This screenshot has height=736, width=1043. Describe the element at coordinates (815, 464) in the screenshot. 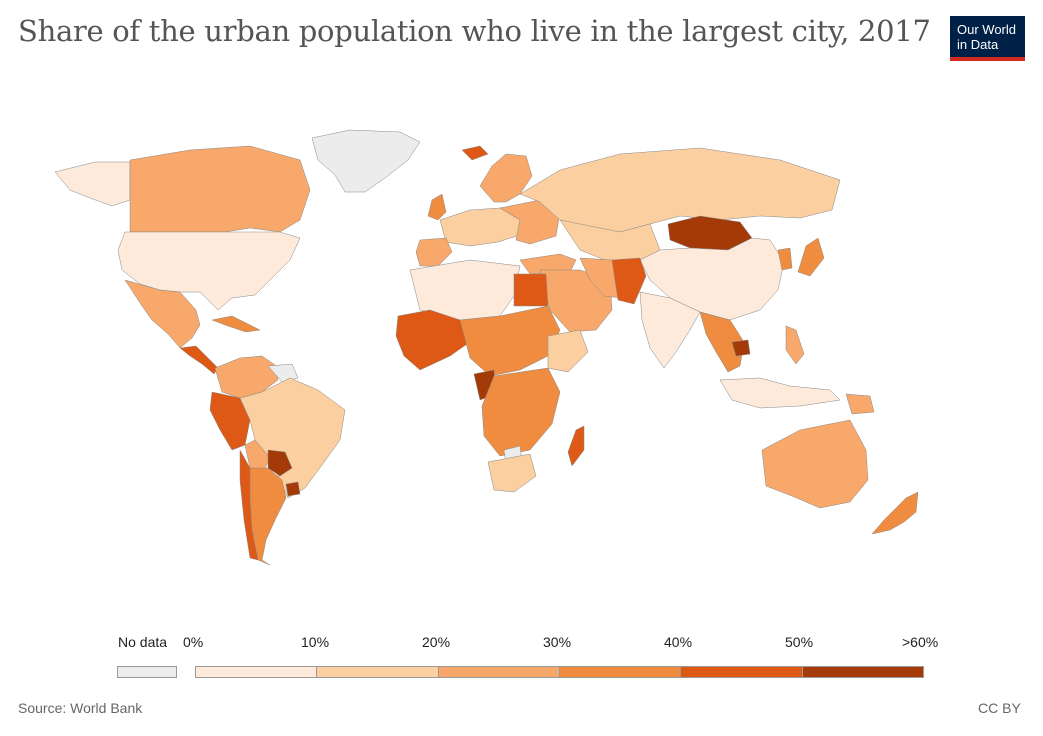

I see `region-australia` at that location.